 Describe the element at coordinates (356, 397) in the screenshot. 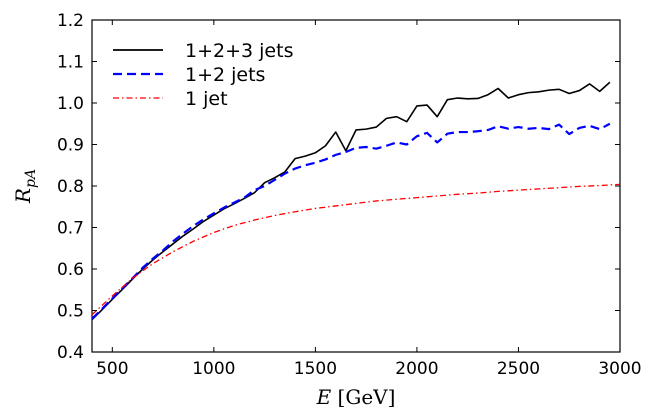

I see `x-axis-label: E [GeV]` at that location.